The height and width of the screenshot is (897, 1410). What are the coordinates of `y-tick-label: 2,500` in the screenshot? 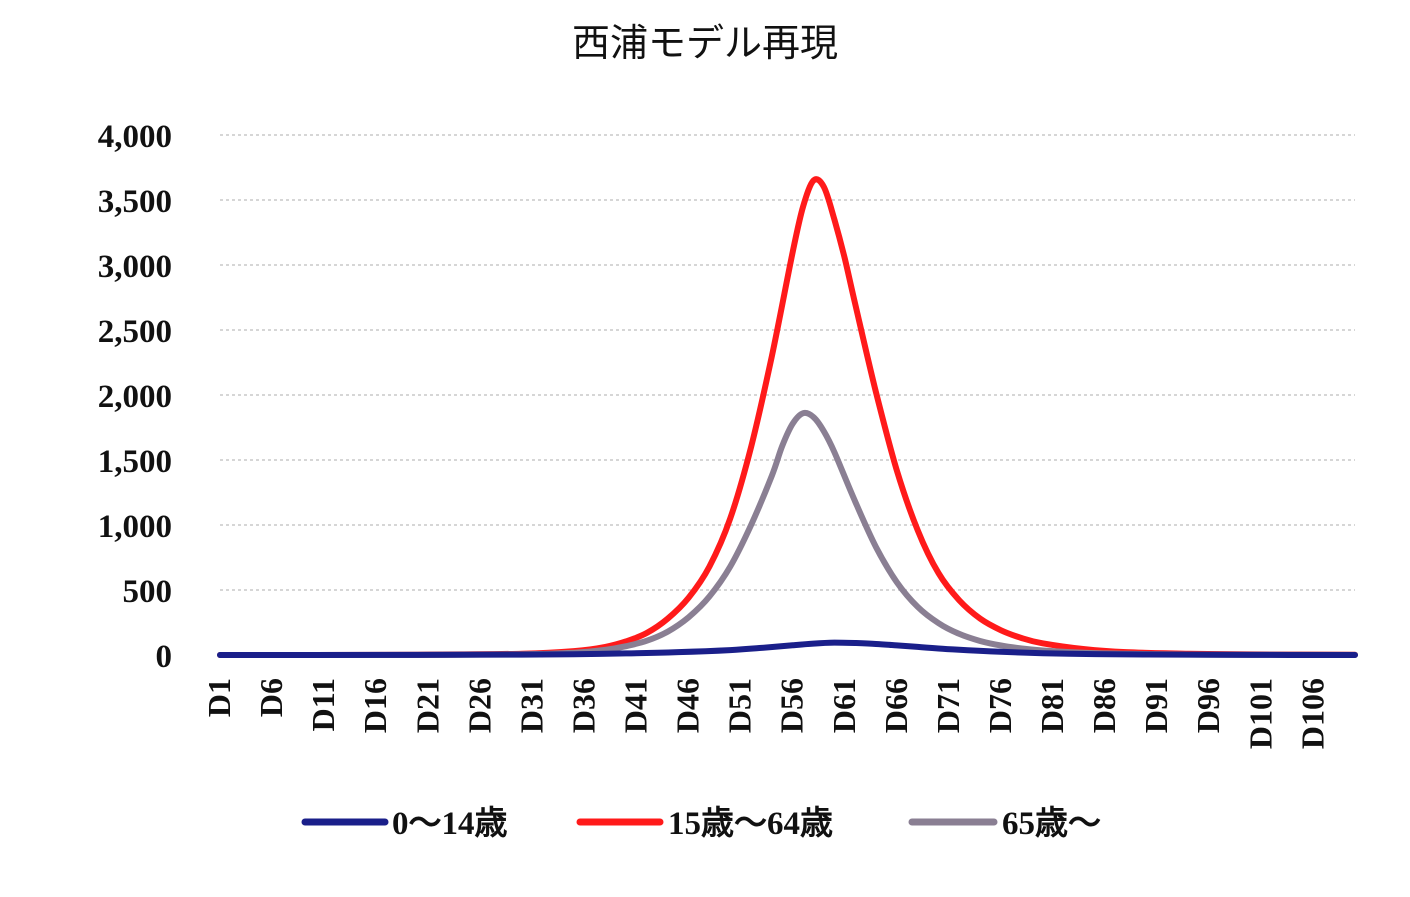 It's located at (135, 332).